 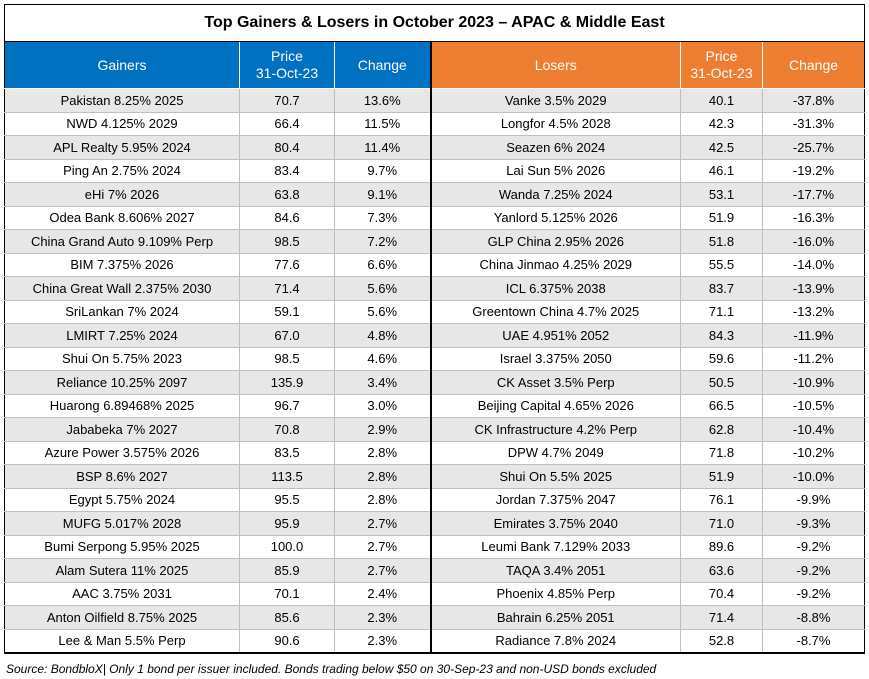 What do you see at coordinates (555, 499) in the screenshot?
I see `loser-bond-name: Jordan 7.375% 2047` at bounding box center [555, 499].